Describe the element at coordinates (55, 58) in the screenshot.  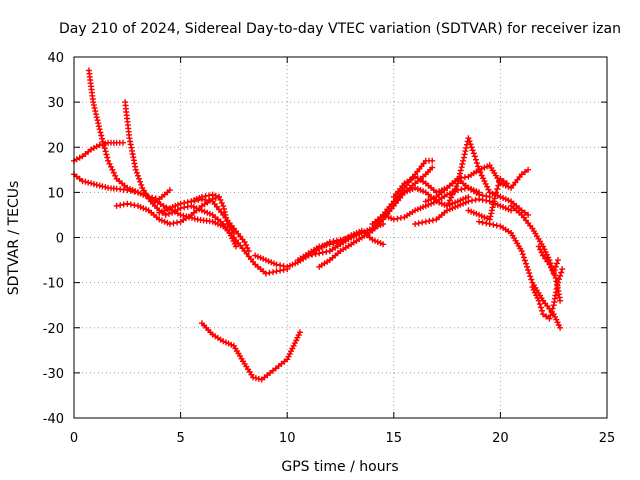
I see `y-tick-label: 40` at that location.